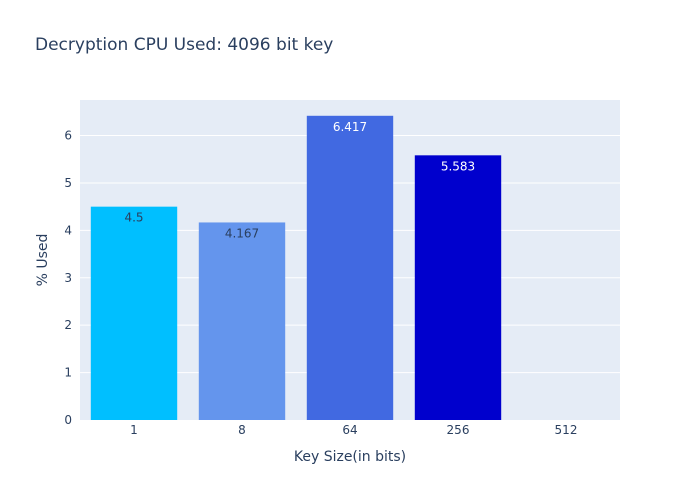 The width and height of the screenshot is (700, 500). I want to click on y-tick-label: 3, so click(68, 278).